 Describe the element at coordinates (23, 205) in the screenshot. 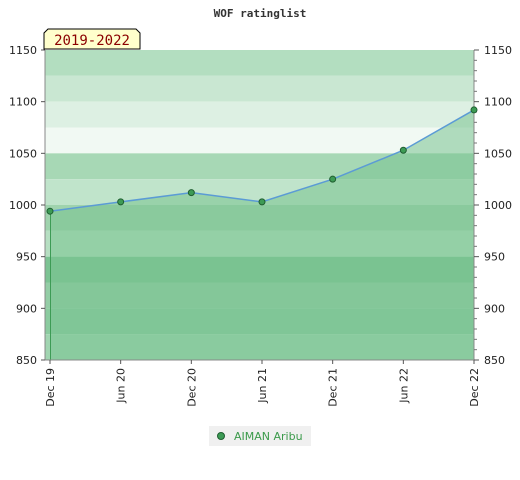

I see `y-tick-label-left: 1000` at that location.